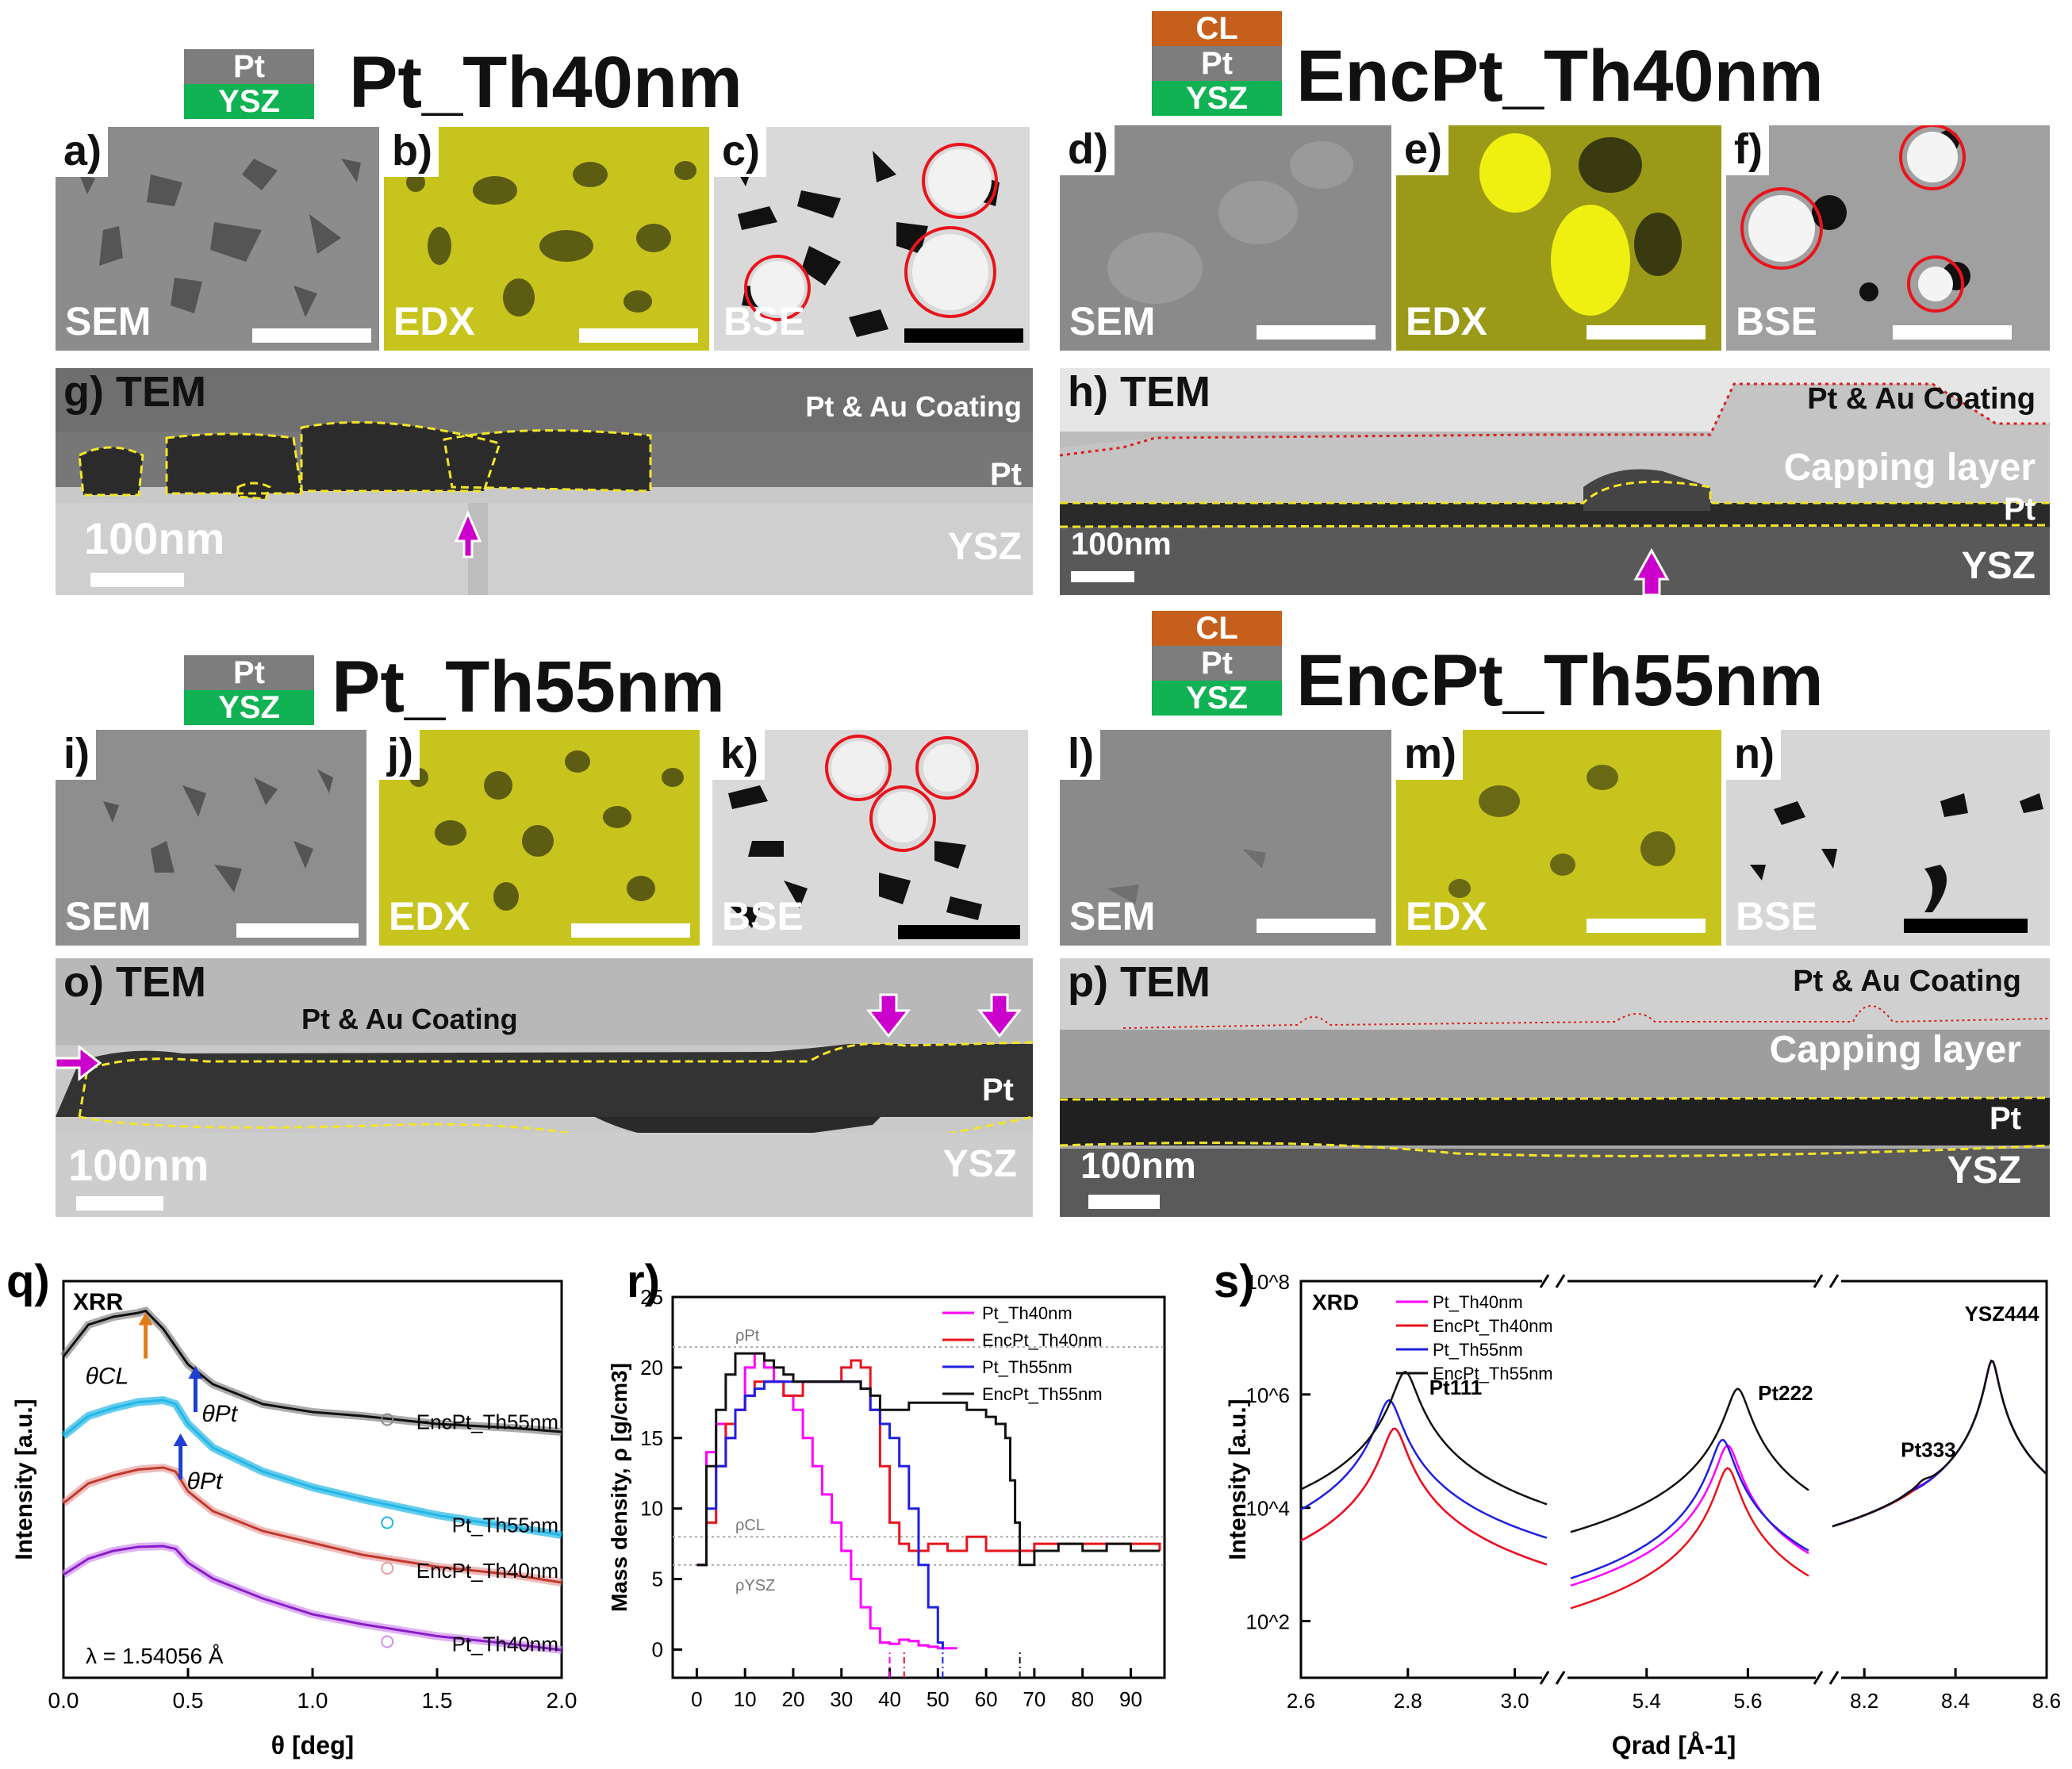 Image resolution: width=2072 pixels, height=1769 pixels. I want to click on peak-label: YSZ444, so click(2002, 1314).